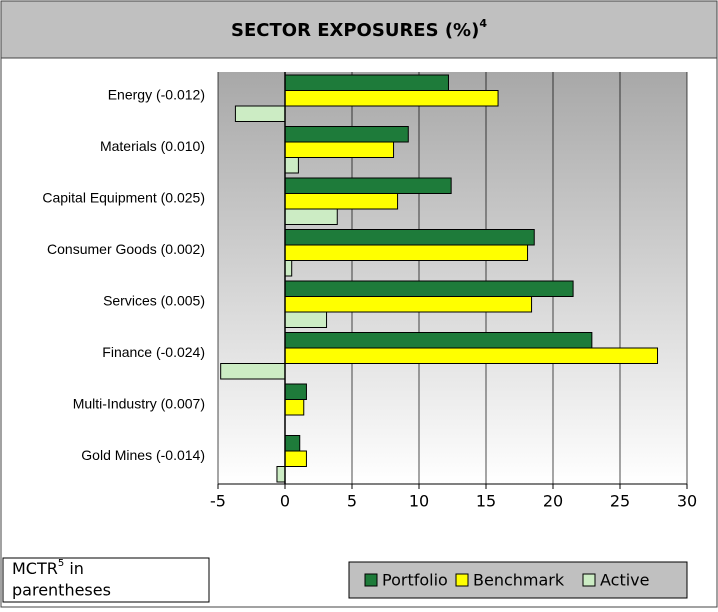  I want to click on y-tick-label: Capital Equipment (0.025), so click(123, 197).